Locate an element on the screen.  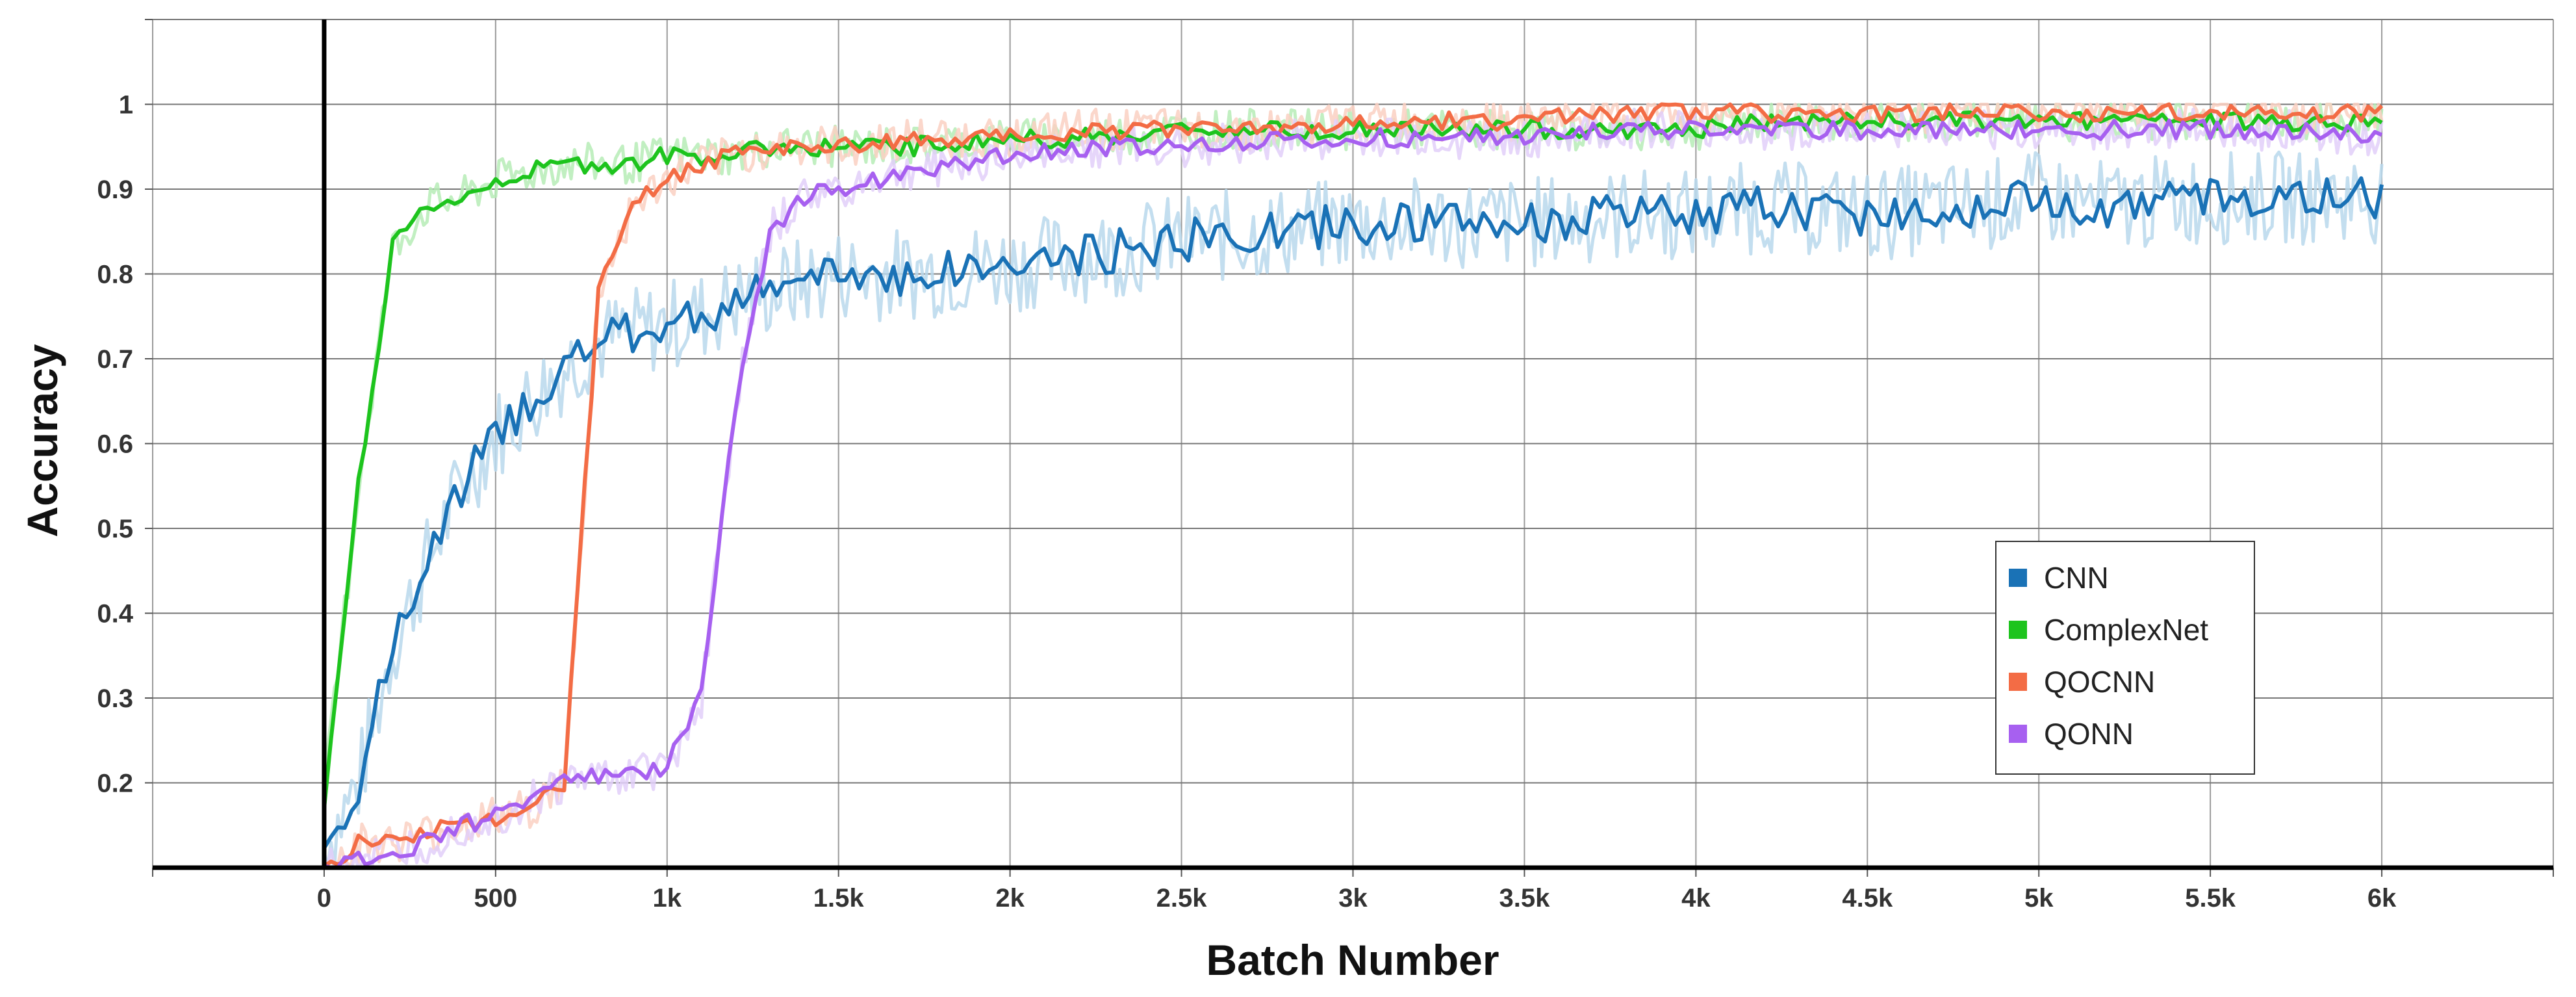
chart-legend: CNN ComplexNet QOCNN QONN is located at coordinates (2125, 658).